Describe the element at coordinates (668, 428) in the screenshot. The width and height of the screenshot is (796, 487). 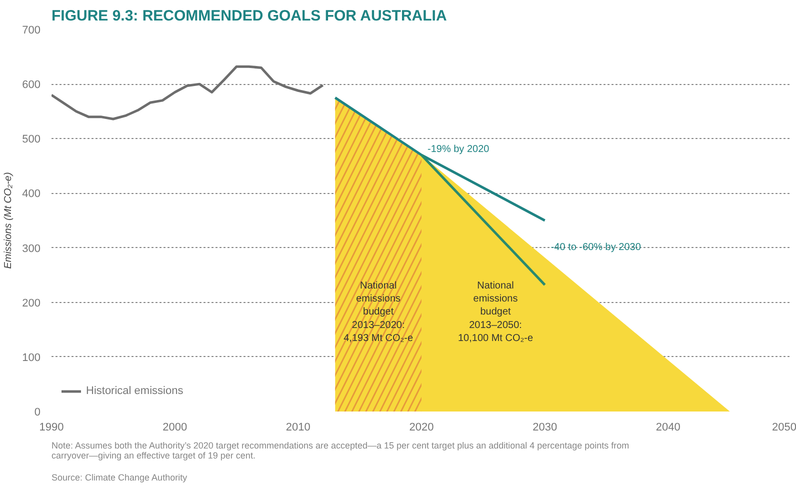
I see `x-tick-label: 2040` at that location.